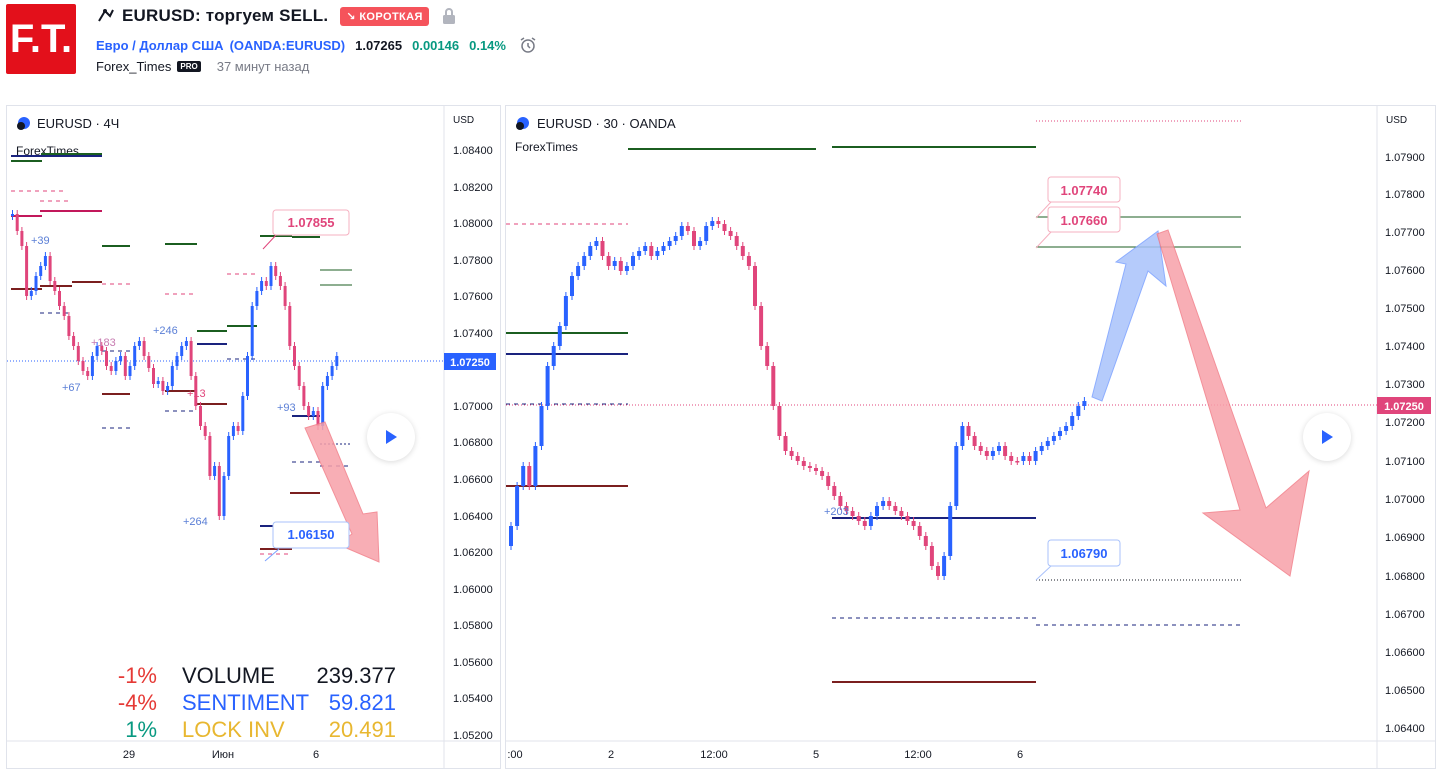 This screenshot has width=1439, height=773. What do you see at coordinates (134, 66) in the screenshot?
I see `author-name: Forex_Times` at bounding box center [134, 66].